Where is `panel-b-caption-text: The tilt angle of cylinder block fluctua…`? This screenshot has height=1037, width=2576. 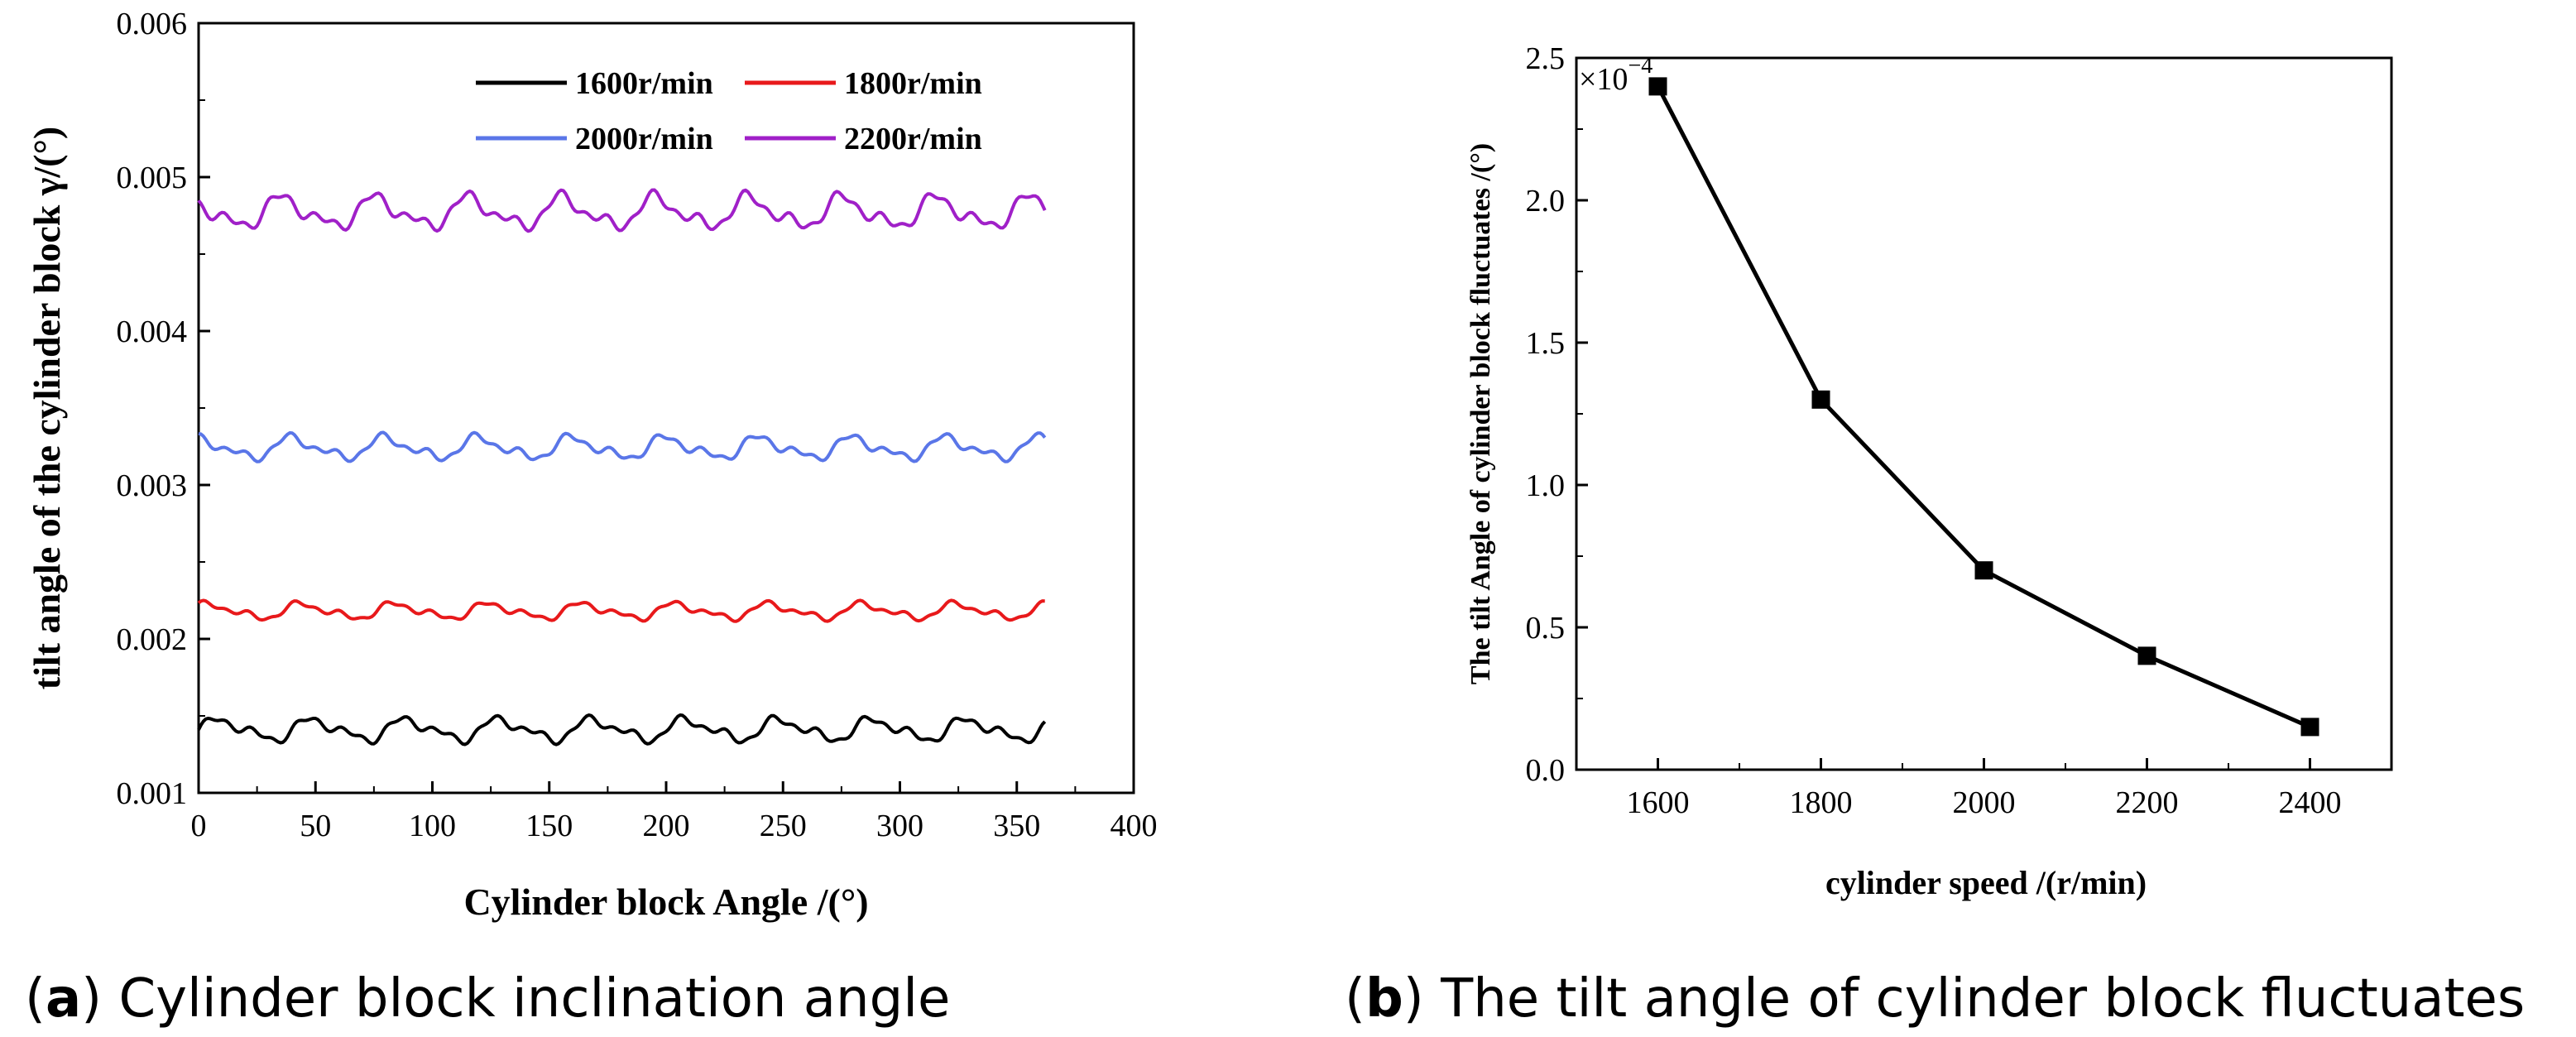
panel-b-caption-text: The tilt angle of cylinder block fluctua… is located at coordinates (1982, 999).